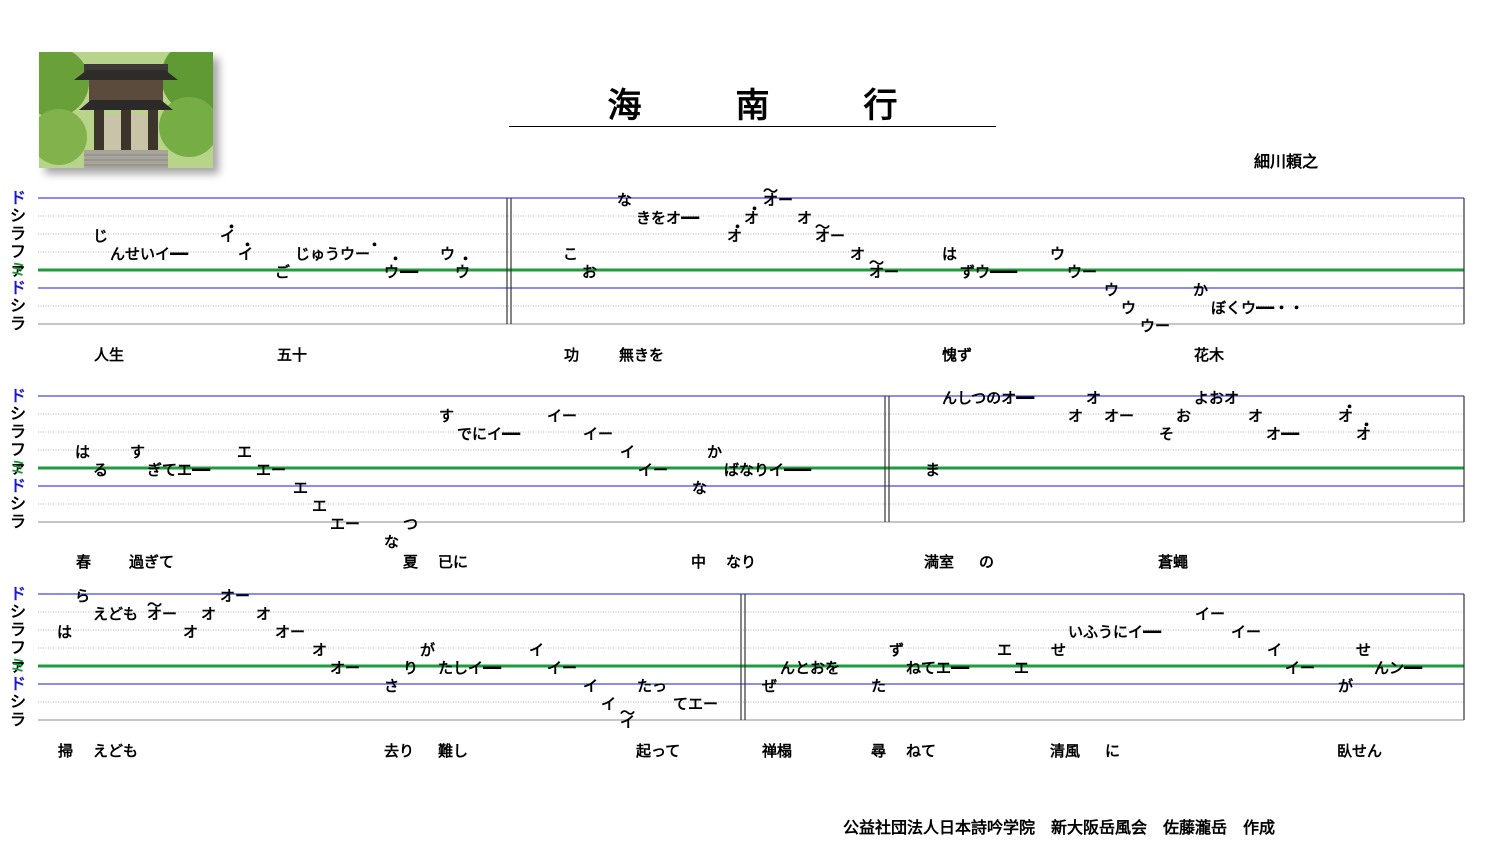 The height and width of the screenshot is (856, 1492). I want to click on melody-syllable: つ, so click(411, 523).